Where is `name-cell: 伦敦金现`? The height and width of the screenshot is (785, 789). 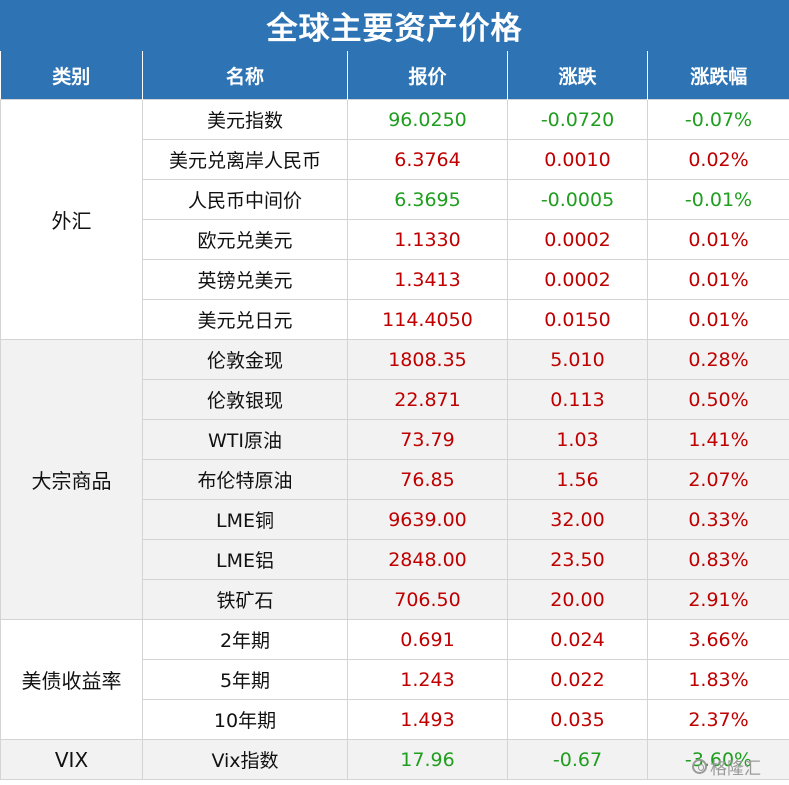 name-cell: 伦敦金现 is located at coordinates (245, 359).